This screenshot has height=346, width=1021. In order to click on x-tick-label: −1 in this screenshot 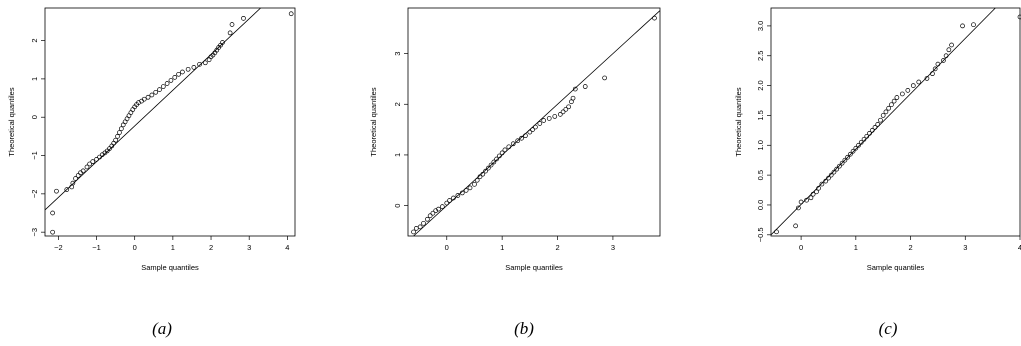, I will do `click(96, 247)`.